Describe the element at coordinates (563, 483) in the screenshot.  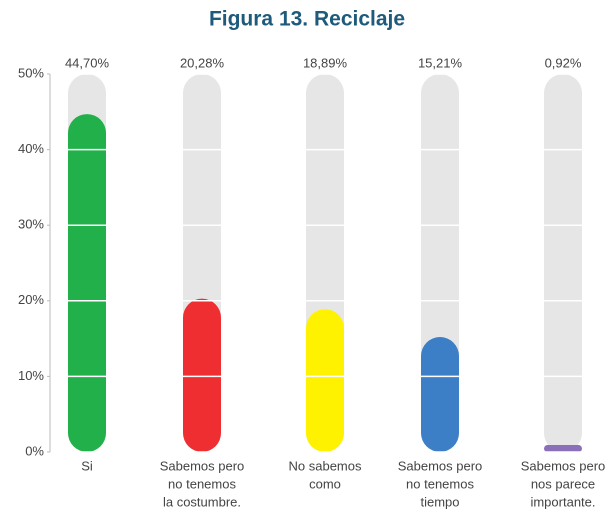
I see `x-tick-label: nos parece` at that location.